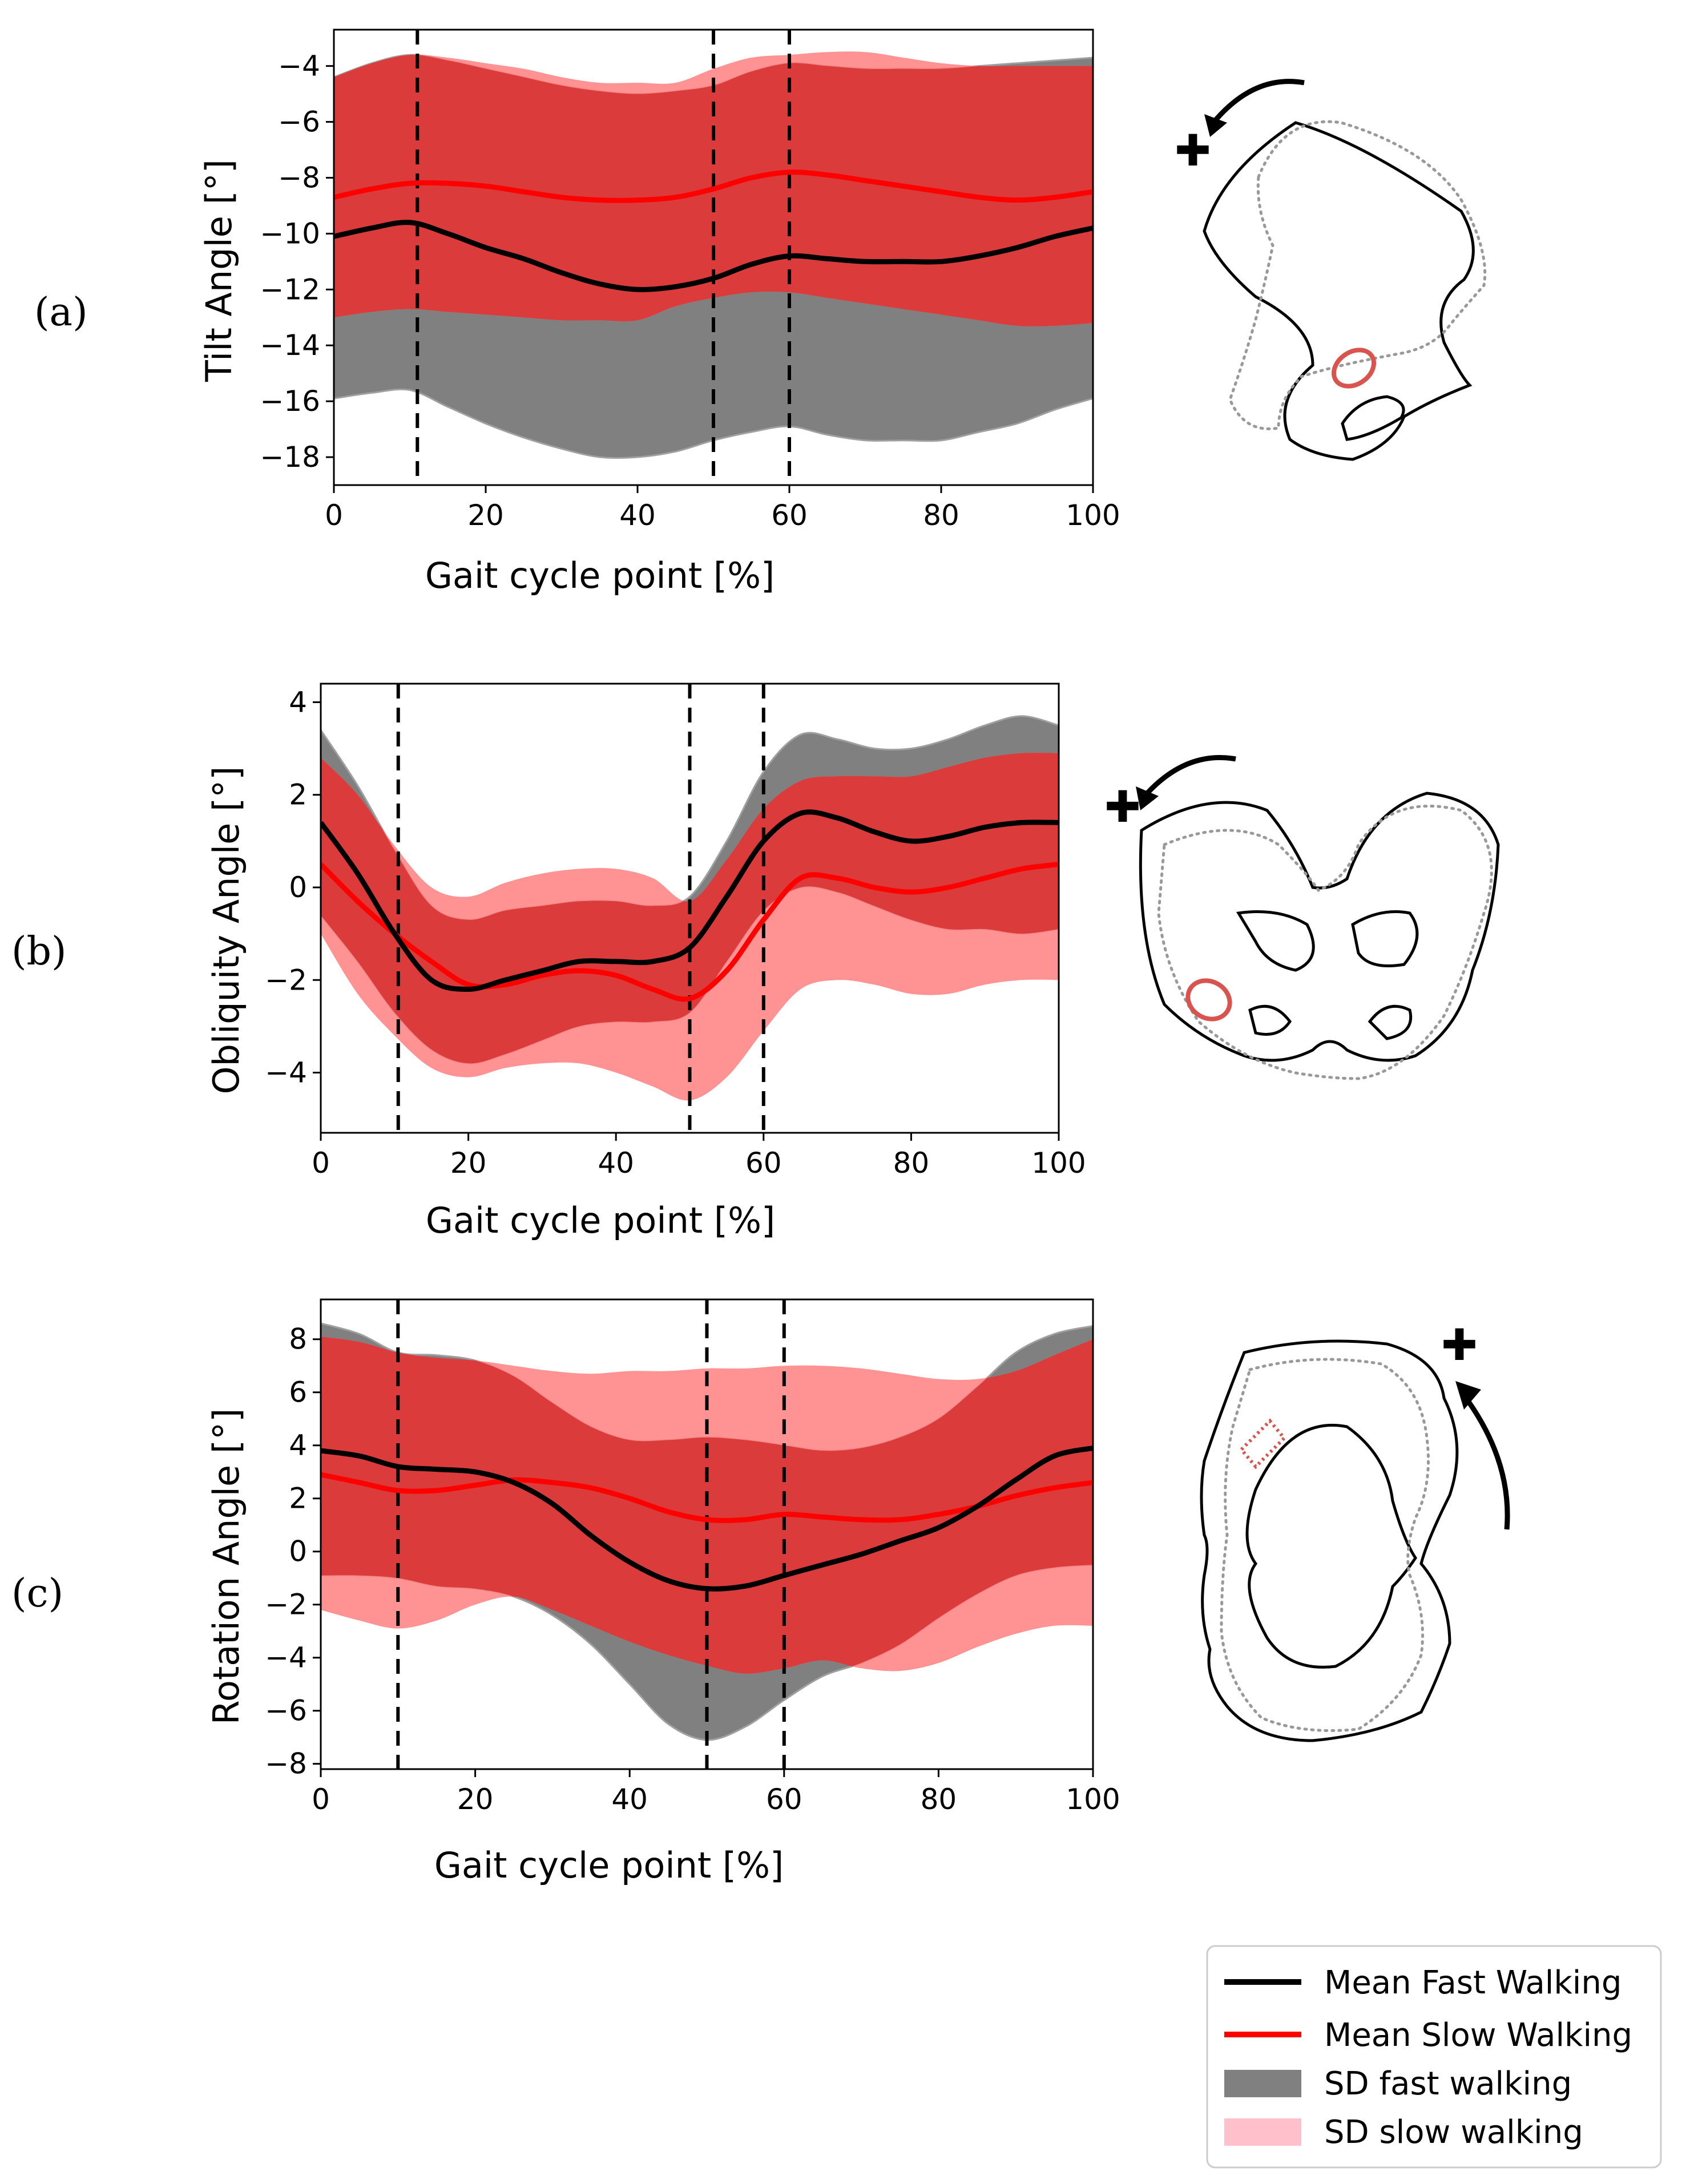 Image resolution: width=1694 pixels, height=2184 pixels. Describe the element at coordinates (290, 289) in the screenshot. I see `tilt-ytick-label: −12` at that location.